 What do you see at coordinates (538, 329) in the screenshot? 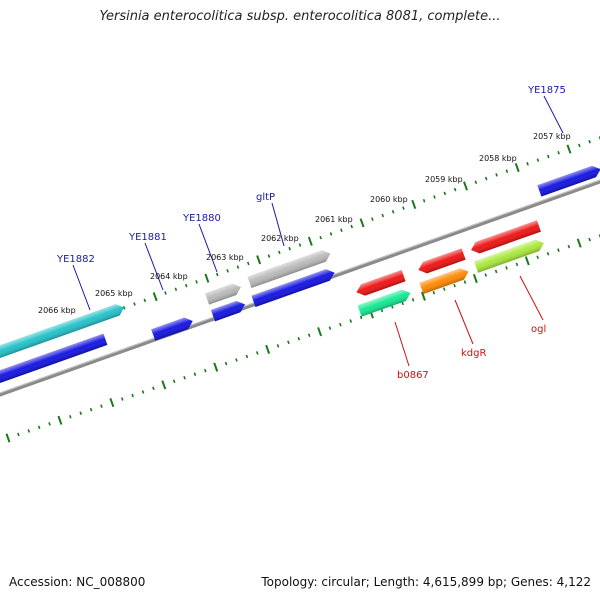
I see `reverse-gene-label: ogl` at bounding box center [538, 329].